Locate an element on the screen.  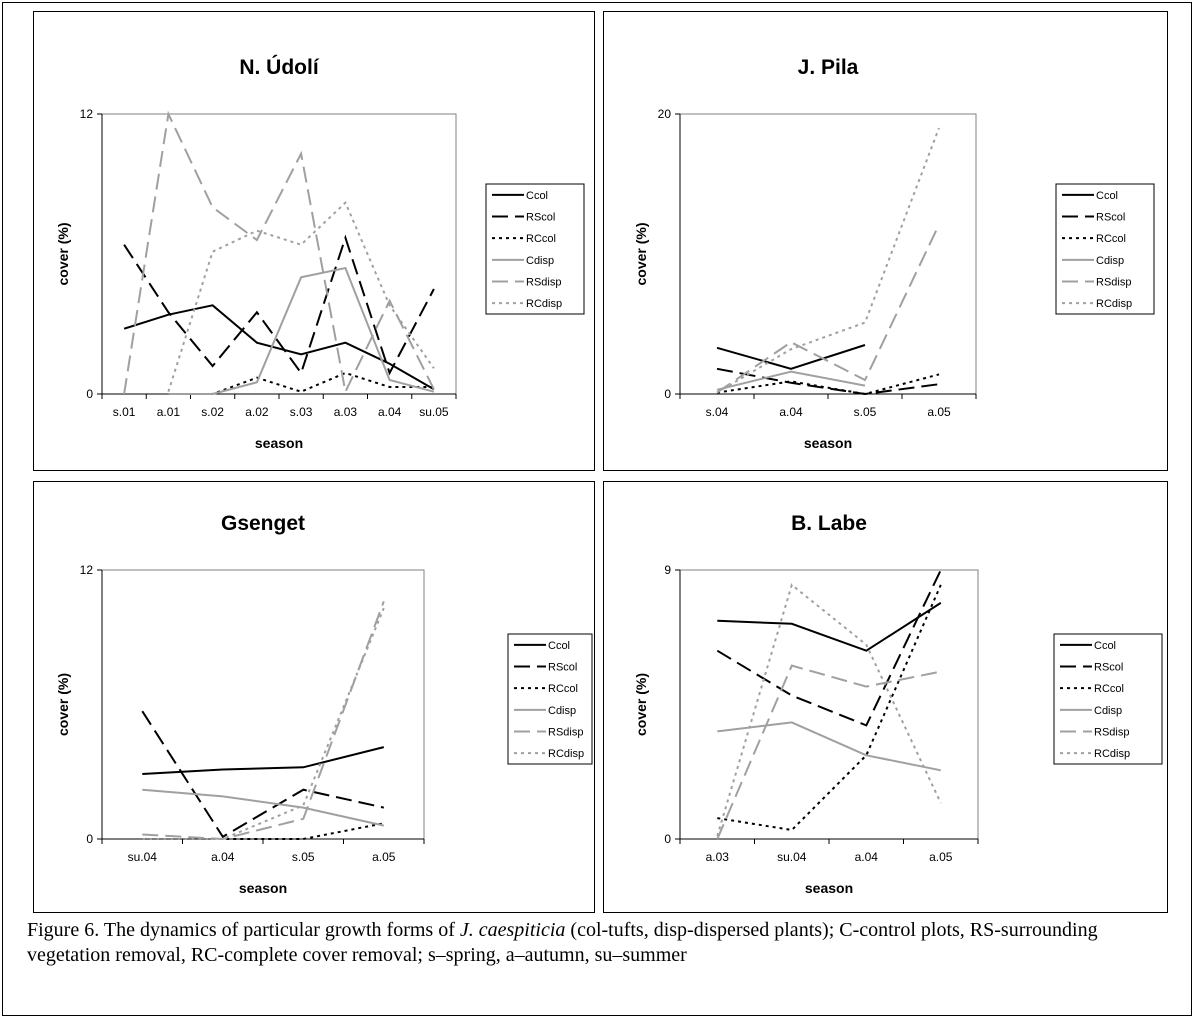
x-tick-label: s.02 is located at coordinates (212, 412).